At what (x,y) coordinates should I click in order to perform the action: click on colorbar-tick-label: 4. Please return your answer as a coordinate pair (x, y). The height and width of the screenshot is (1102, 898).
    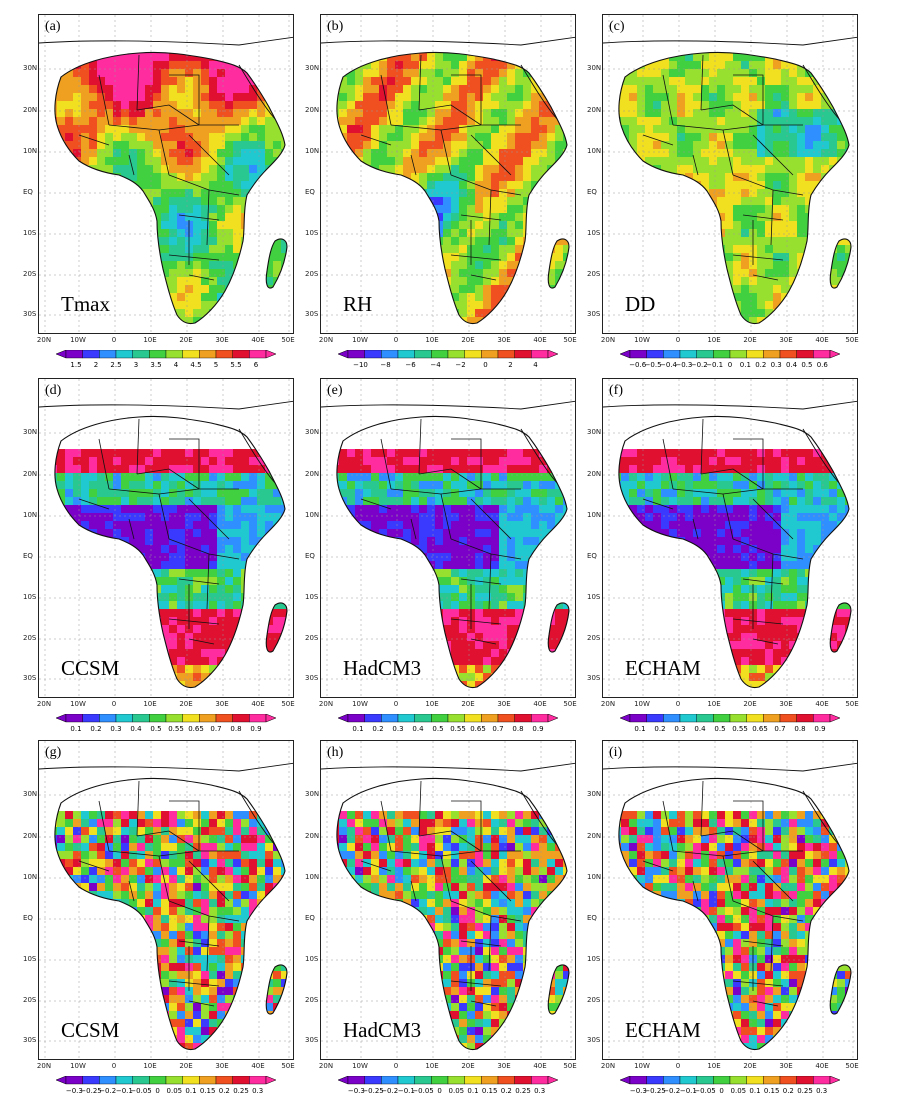
    Looking at the image, I should click on (535, 365).